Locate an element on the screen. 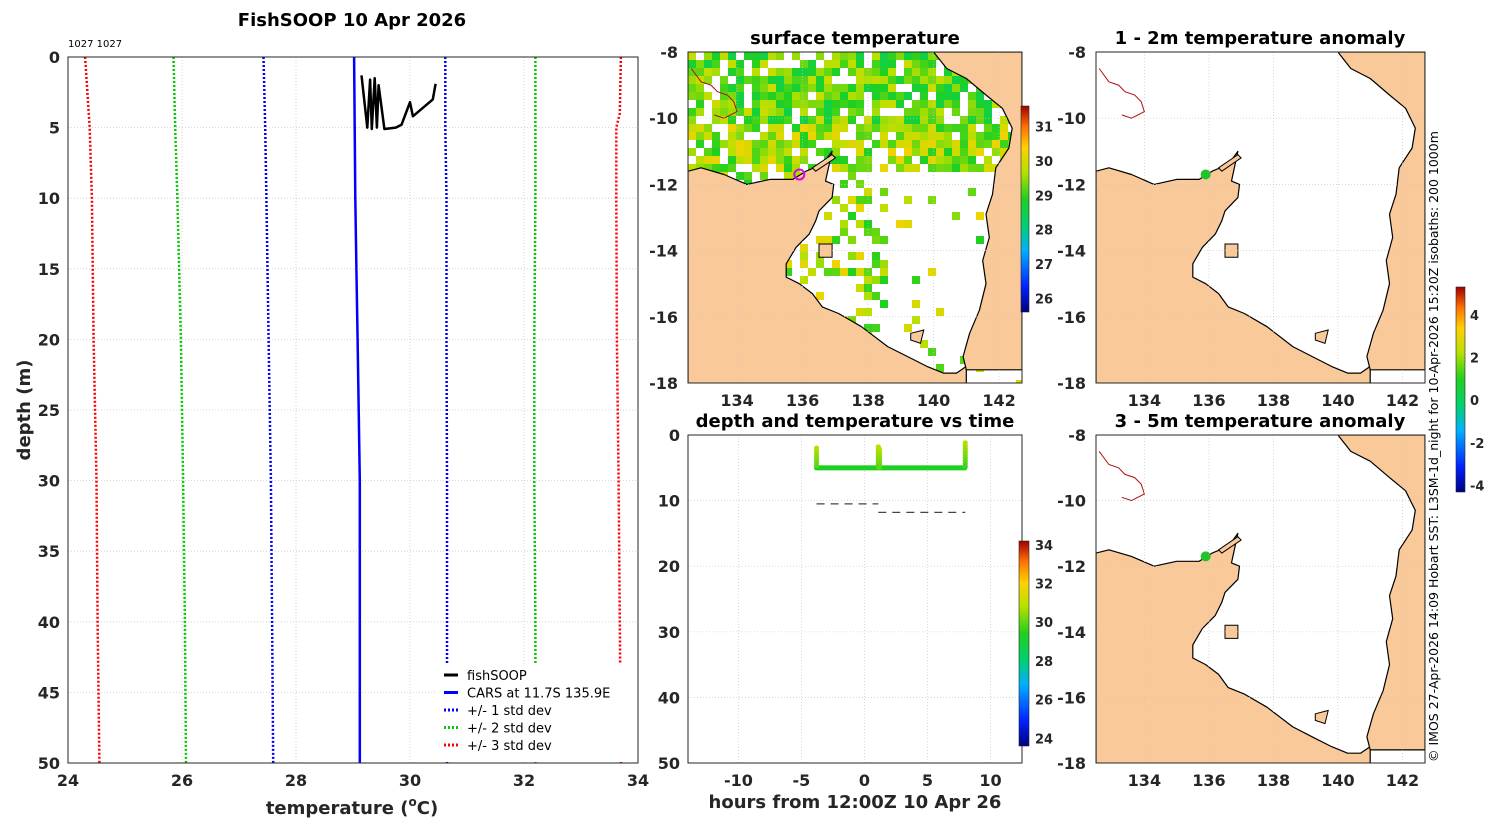  anomaly-3-5m-y-ticks: -8 -10 -12 -14 -16 -18 is located at coordinates (1071, 599).